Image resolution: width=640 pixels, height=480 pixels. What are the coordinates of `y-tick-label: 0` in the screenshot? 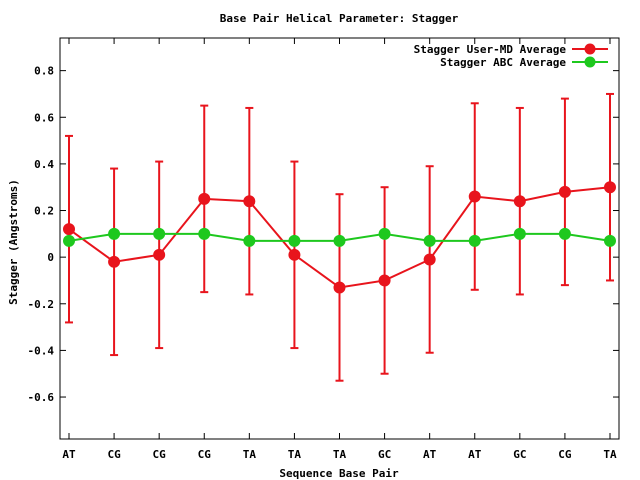 It's located at (50, 257).